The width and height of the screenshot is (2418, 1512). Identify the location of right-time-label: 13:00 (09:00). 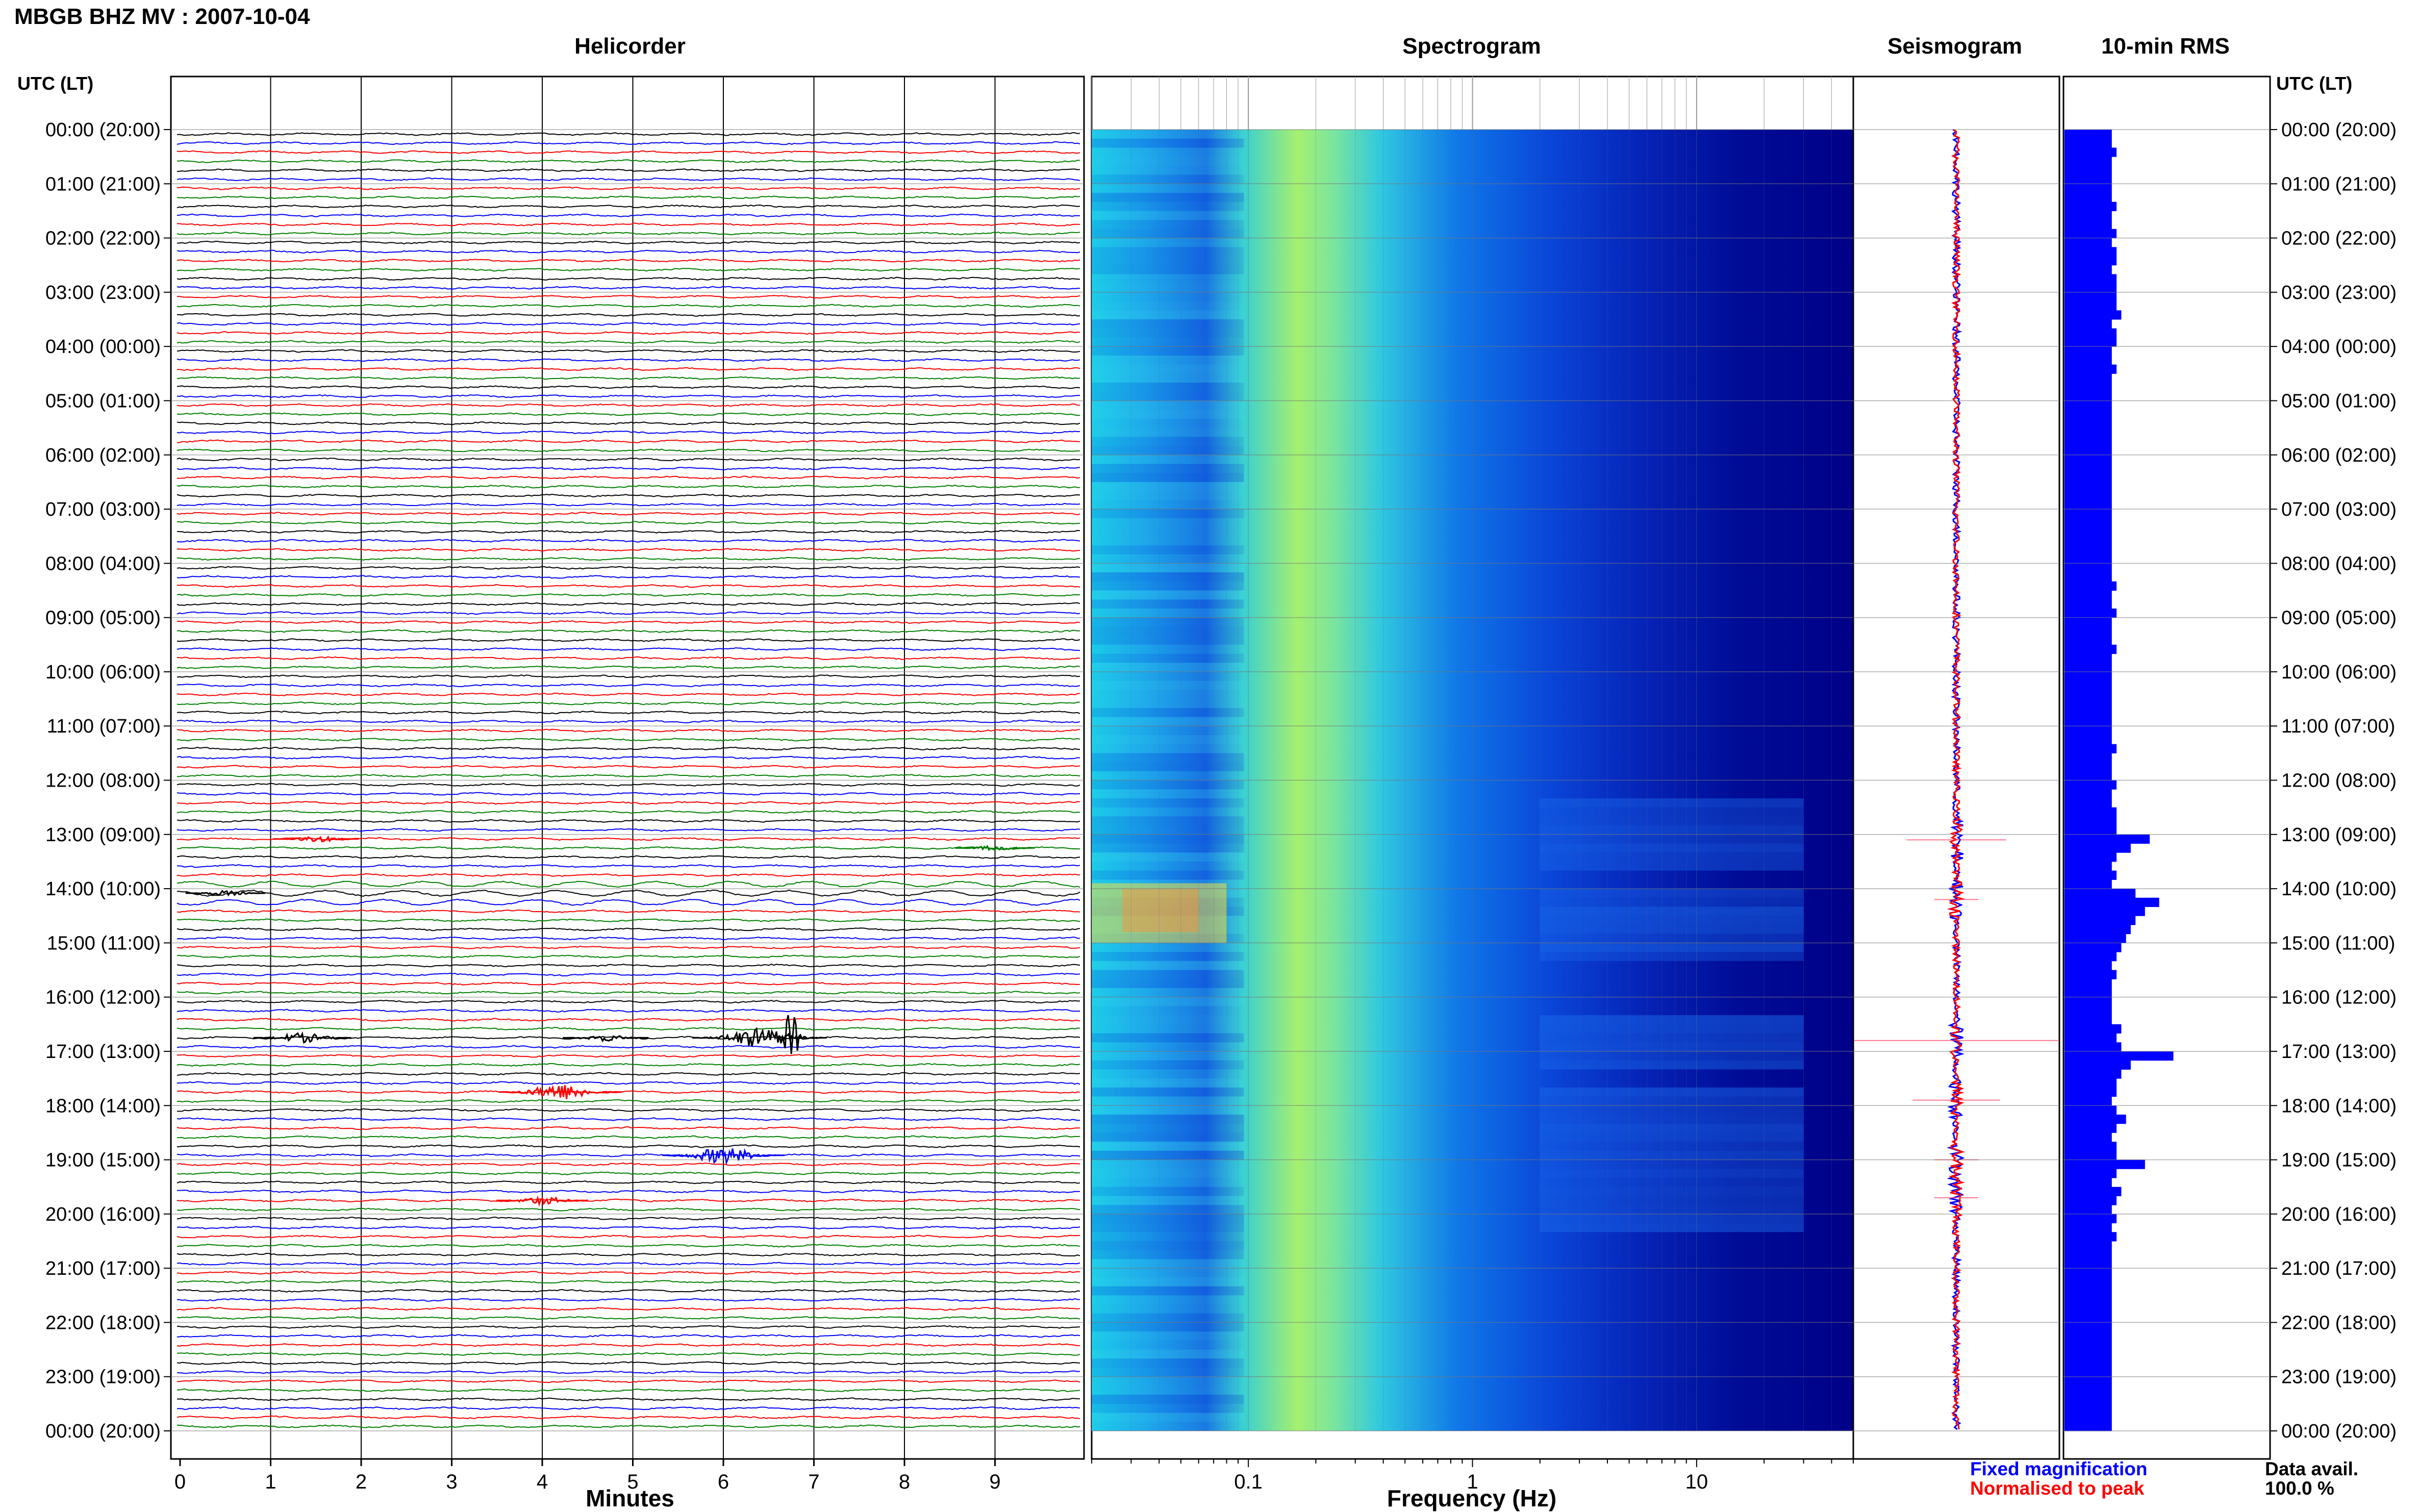
(2339, 835).